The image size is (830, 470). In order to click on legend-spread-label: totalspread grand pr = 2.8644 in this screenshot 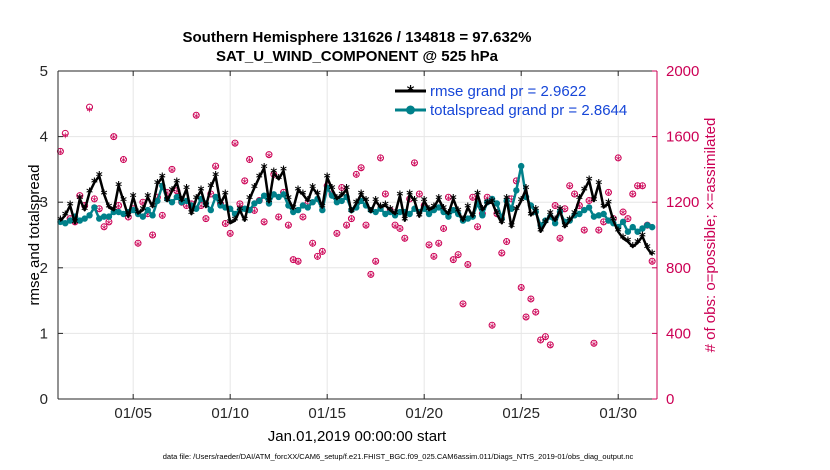, I will do `click(528, 110)`.